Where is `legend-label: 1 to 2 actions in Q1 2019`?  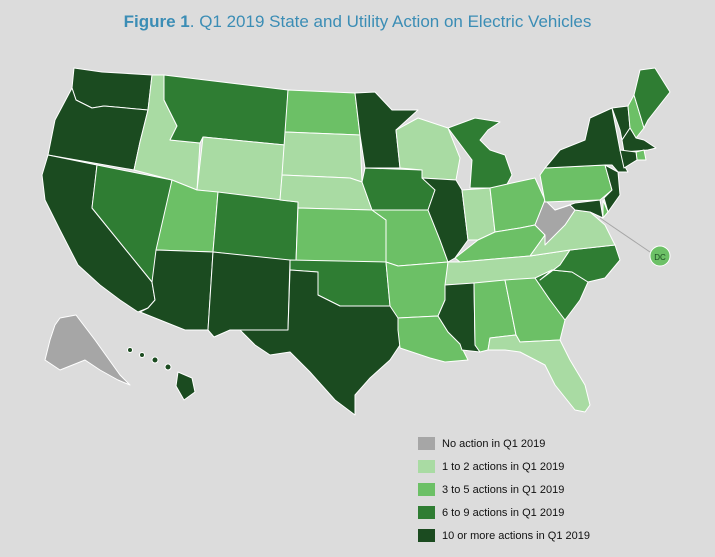 legend-label: 1 to 2 actions in Q1 2019 is located at coordinates (503, 466).